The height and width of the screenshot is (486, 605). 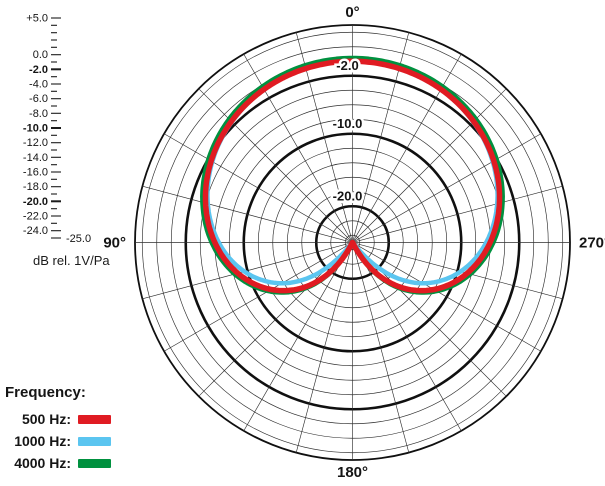 What do you see at coordinates (348, 195) in the screenshot?
I see `ring-label: -20.0` at bounding box center [348, 195].